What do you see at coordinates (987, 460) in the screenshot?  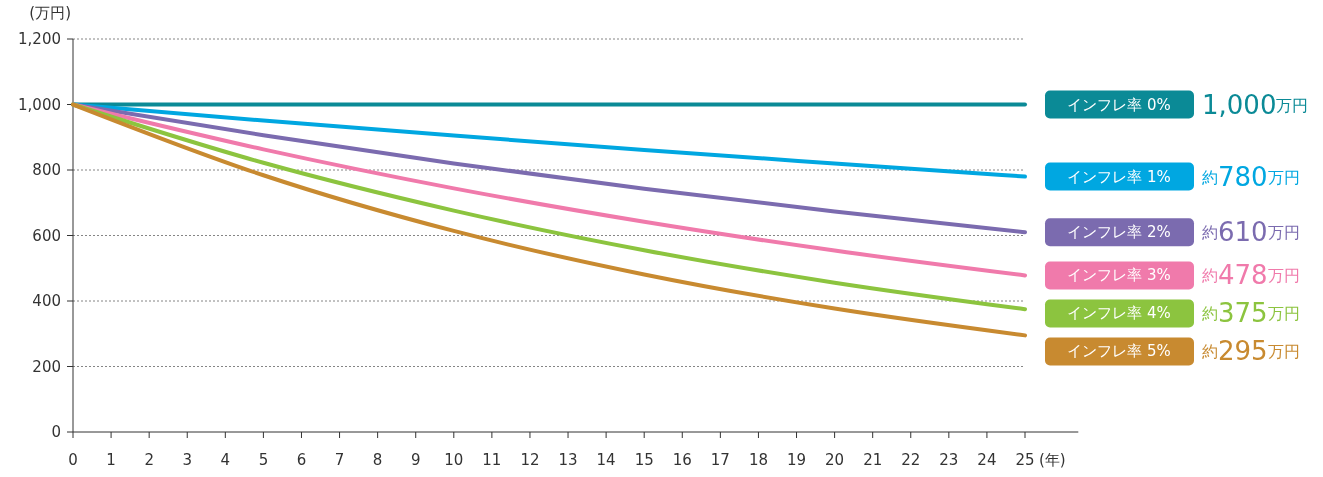 I see `x-tick-label: 24` at bounding box center [987, 460].